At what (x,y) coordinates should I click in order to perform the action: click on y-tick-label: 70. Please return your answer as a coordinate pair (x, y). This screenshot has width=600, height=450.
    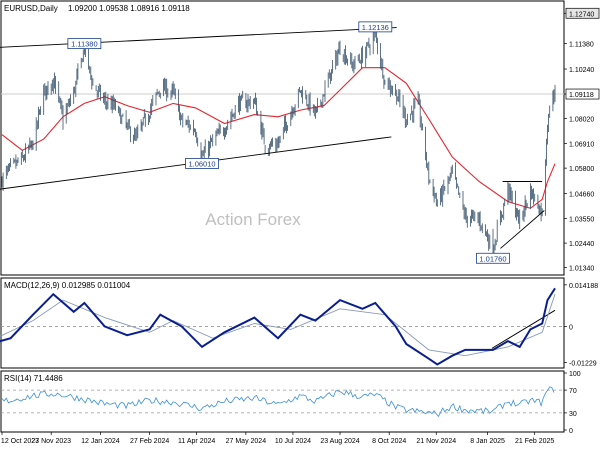
    Looking at the image, I should click on (573, 391).